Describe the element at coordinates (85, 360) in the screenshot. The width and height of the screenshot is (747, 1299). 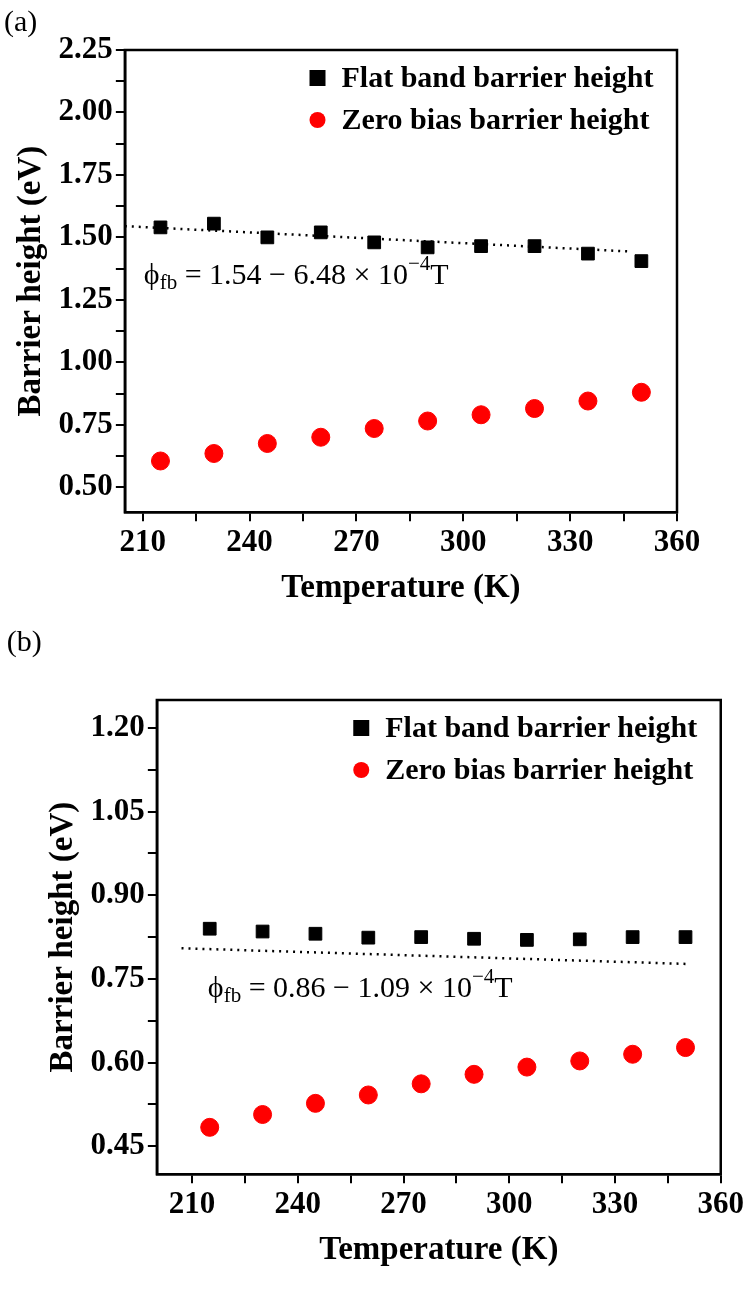
I see `y-tick-label: 1.00` at that location.